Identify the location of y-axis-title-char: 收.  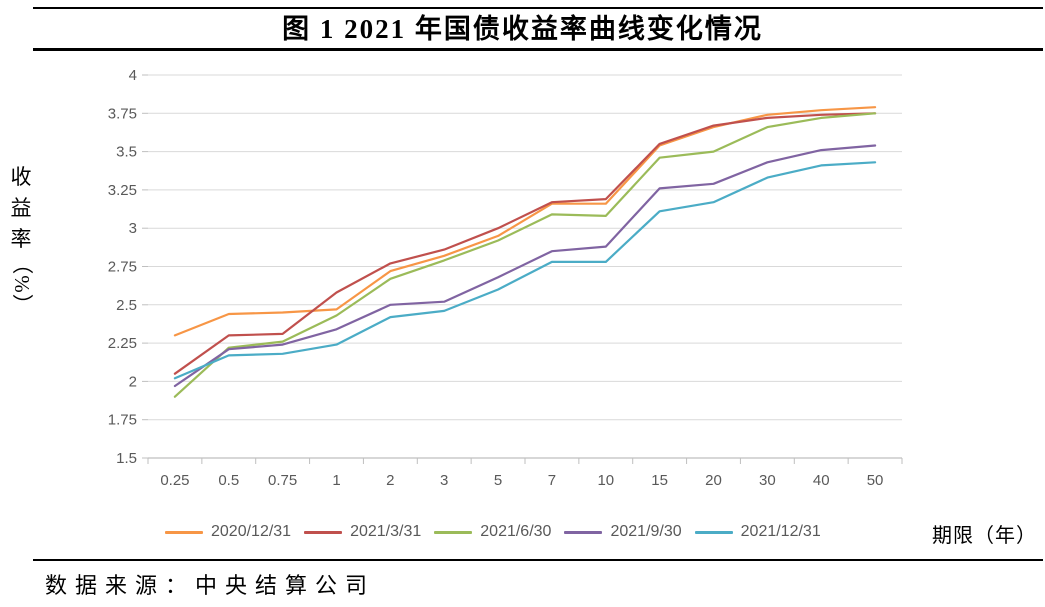
(21, 177).